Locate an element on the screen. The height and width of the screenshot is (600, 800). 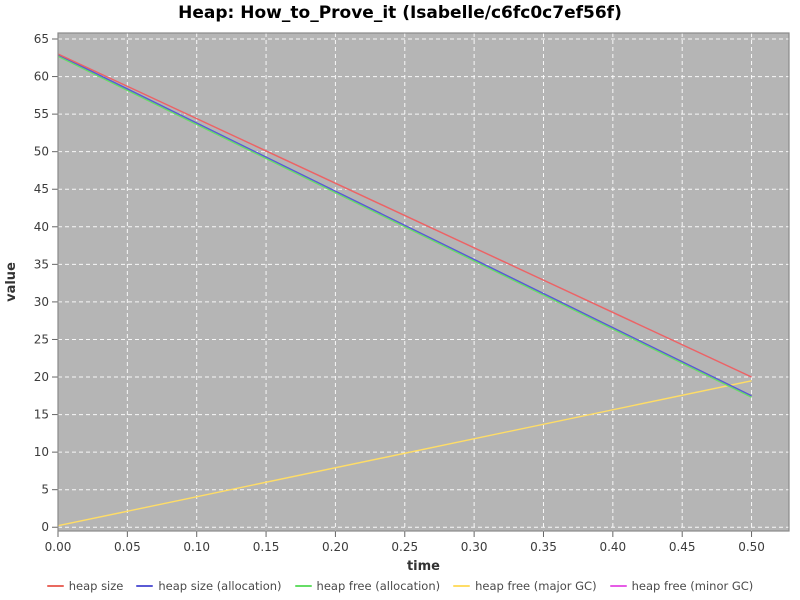
y-tick-label: 0 is located at coordinates (45, 527).